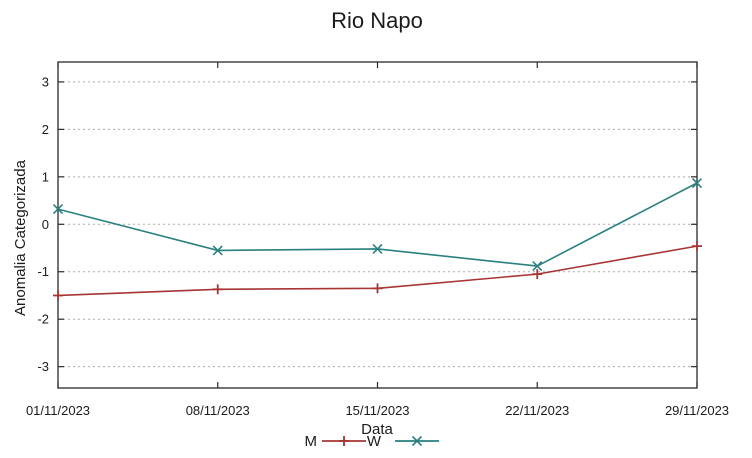 This screenshot has height=458, width=752. What do you see at coordinates (20, 237) in the screenshot?
I see `y-axis-label: Anomalia Categorizada` at bounding box center [20, 237].